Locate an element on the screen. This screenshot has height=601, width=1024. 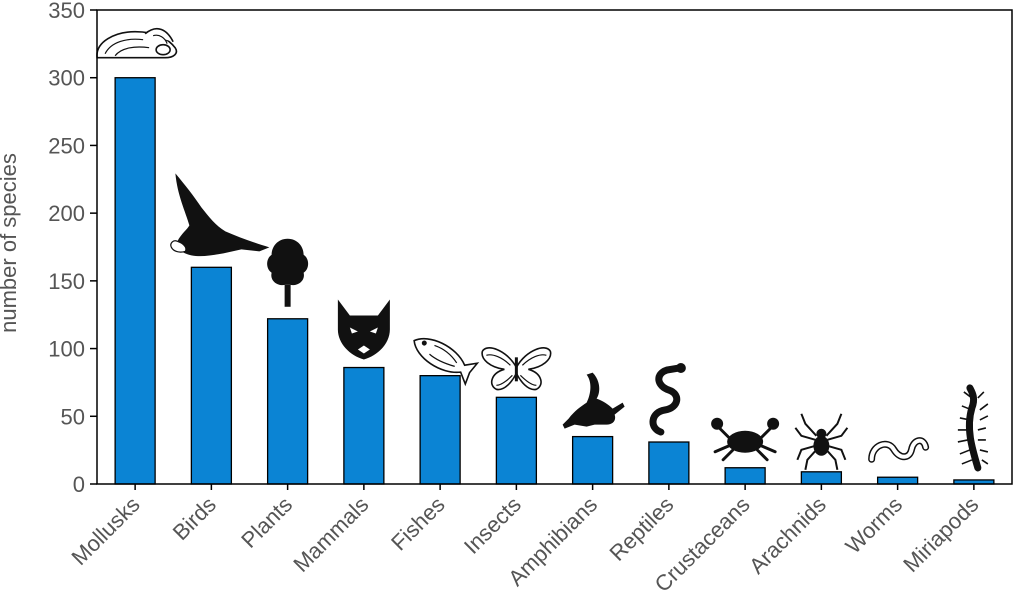
x-tick-label-mammals: Mammals is located at coordinates (330, 534).